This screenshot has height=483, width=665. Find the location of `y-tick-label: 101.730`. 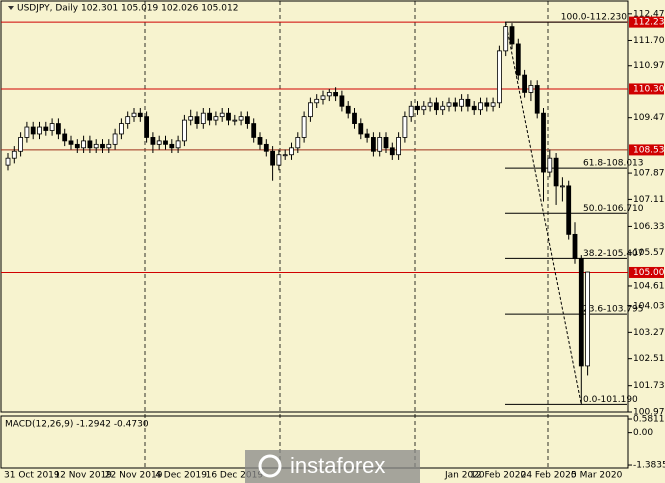

y-tick-label: 101.730 is located at coordinates (649, 386).